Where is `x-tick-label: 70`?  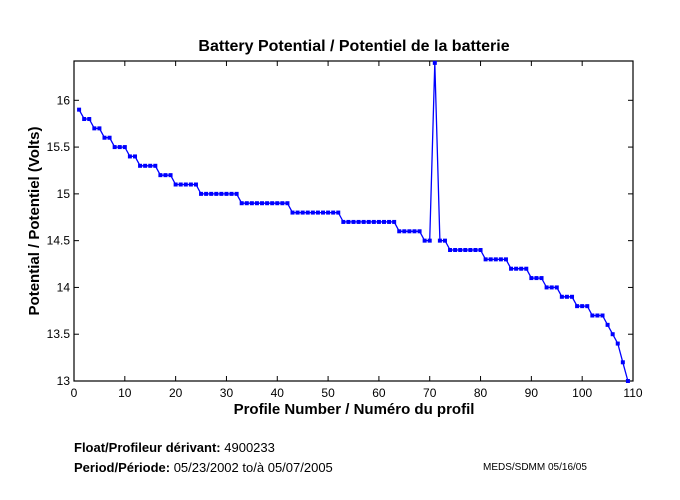
x-tick-label: 70 is located at coordinates (430, 393).